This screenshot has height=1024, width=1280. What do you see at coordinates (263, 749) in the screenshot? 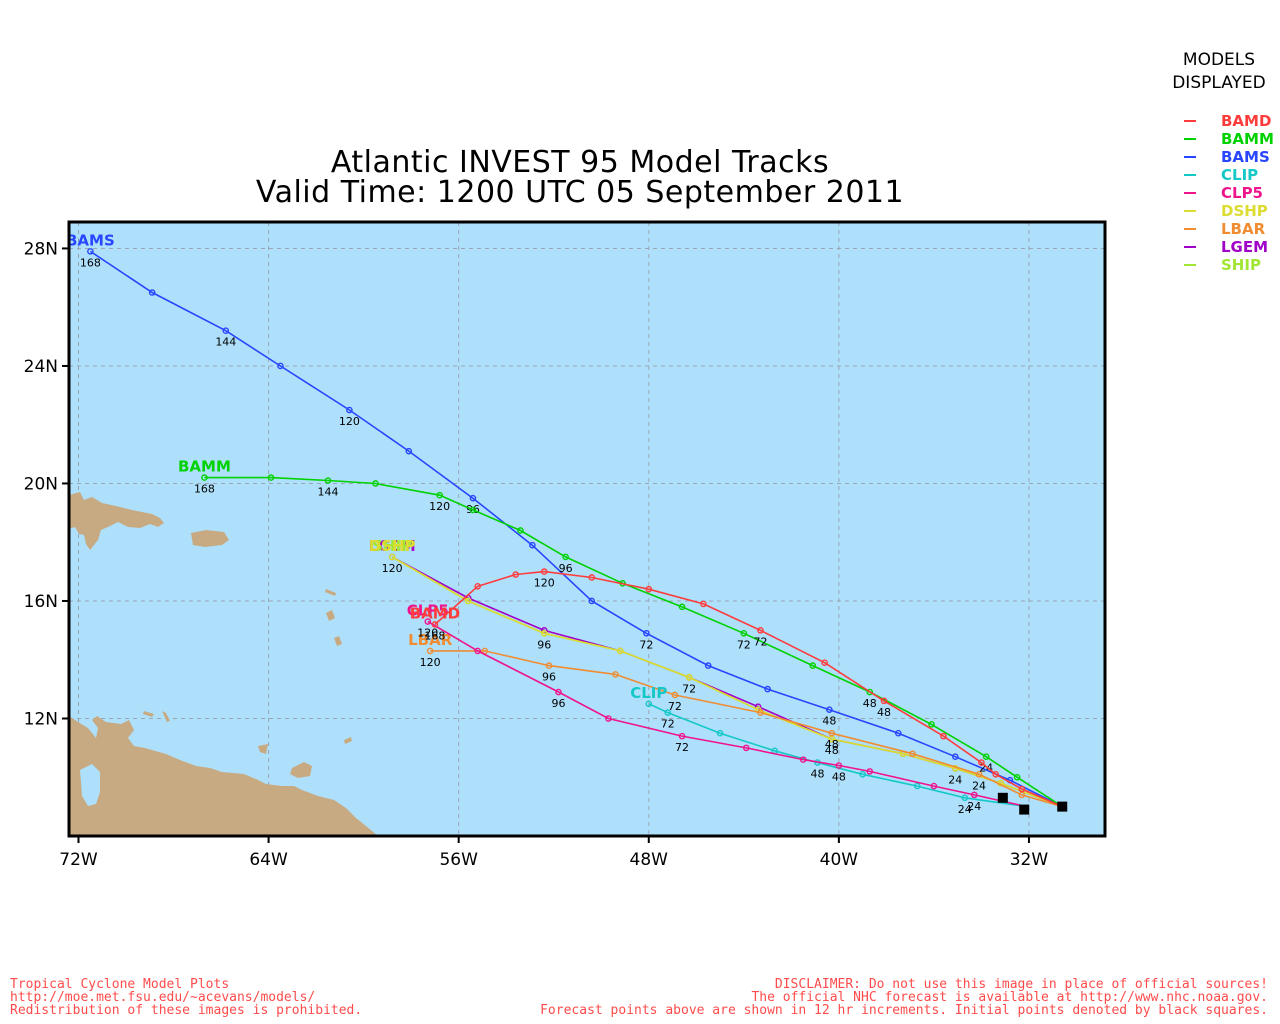
I see `barbados` at bounding box center [263, 749].